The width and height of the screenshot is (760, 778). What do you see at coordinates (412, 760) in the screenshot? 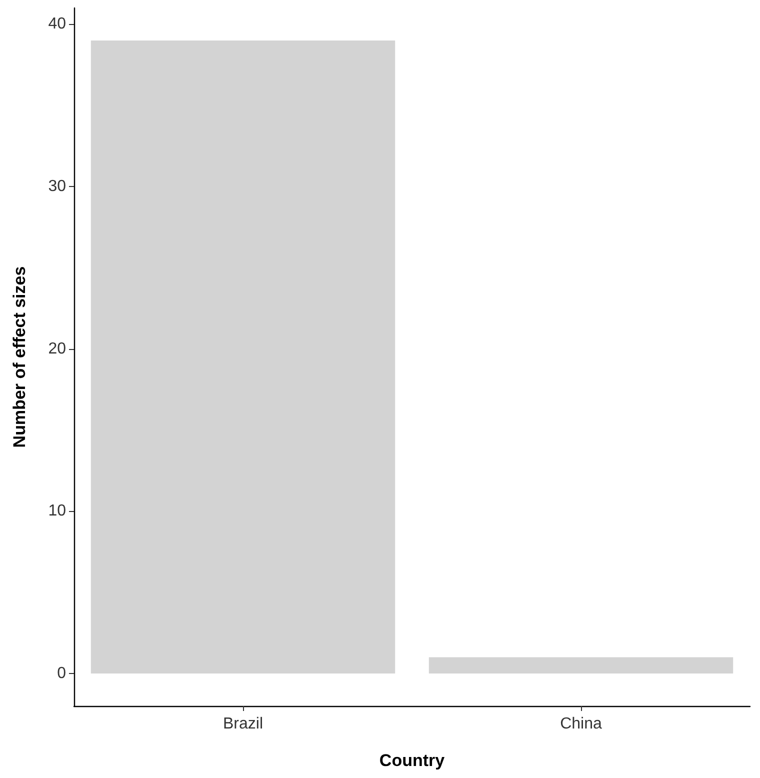
I see `x-axis-title: Country` at bounding box center [412, 760].